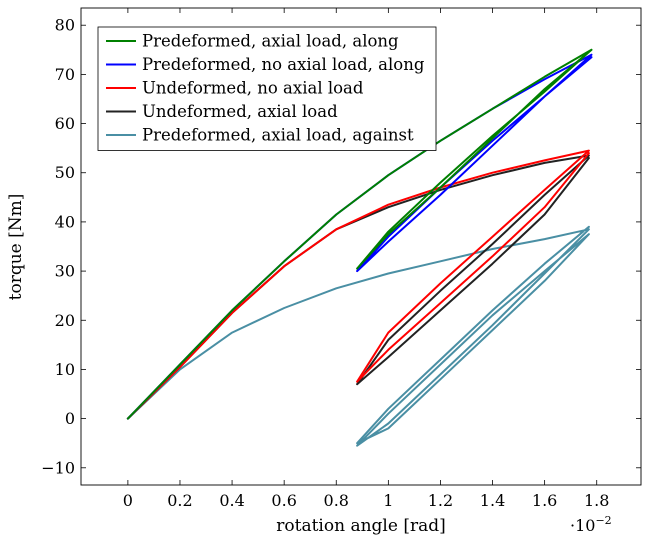  I want to click on x-tick-label: 1.2, so click(440, 500).